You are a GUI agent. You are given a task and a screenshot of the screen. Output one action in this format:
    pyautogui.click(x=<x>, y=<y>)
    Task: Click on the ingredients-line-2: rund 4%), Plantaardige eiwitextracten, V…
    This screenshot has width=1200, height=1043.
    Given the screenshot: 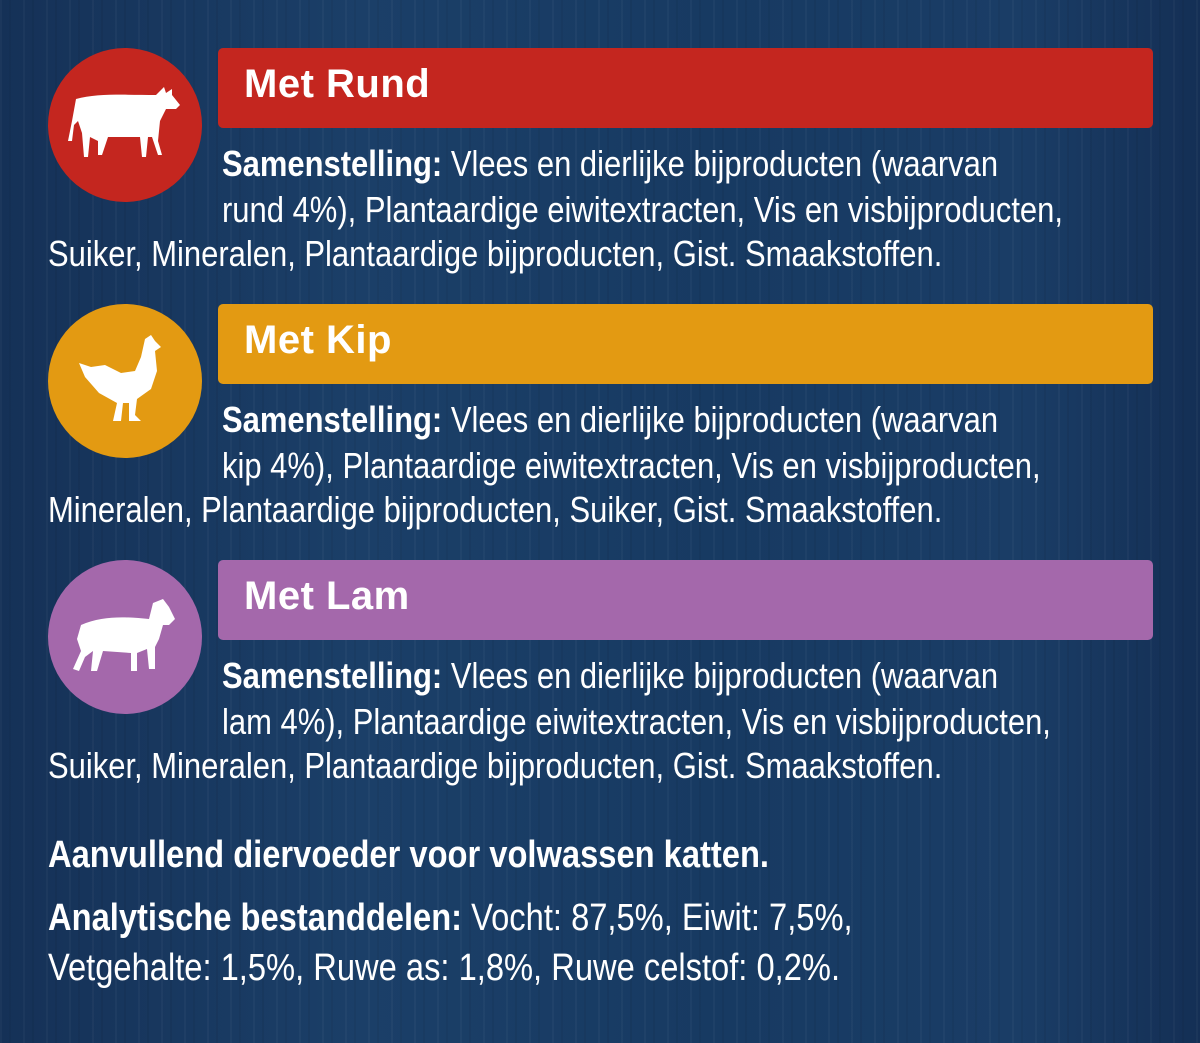 What is the action you would take?
    pyautogui.click(x=642, y=209)
    